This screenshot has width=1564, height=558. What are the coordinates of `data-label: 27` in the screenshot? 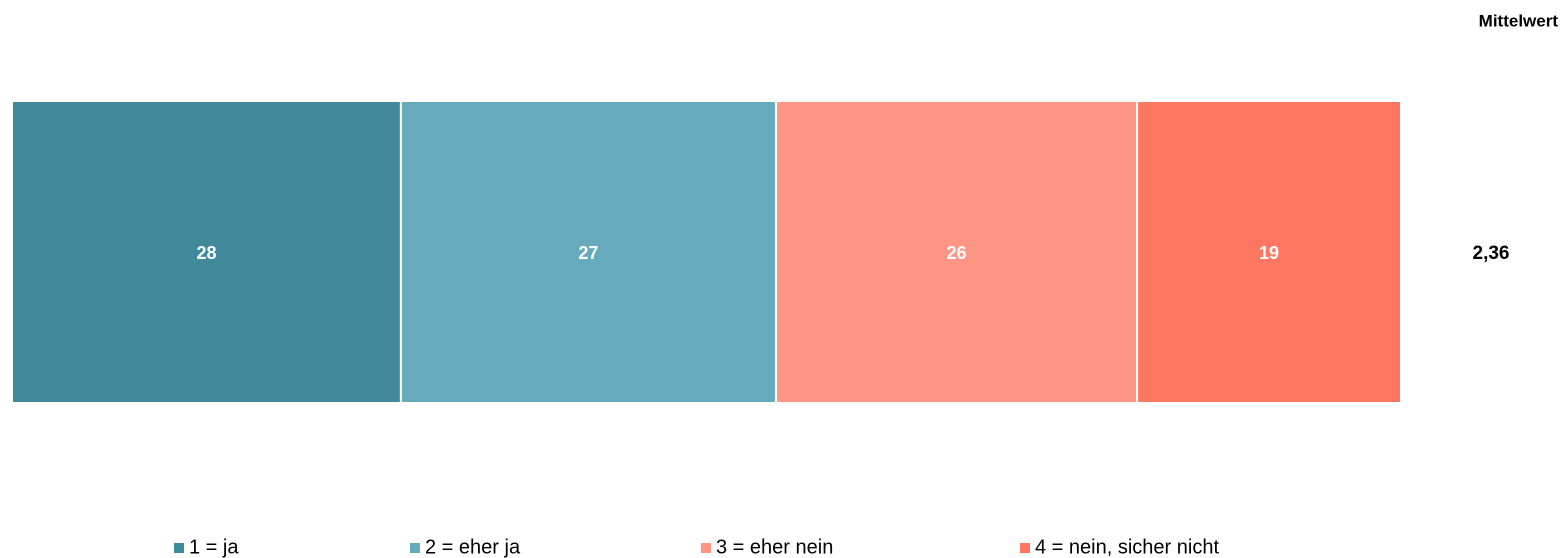 It's located at (588, 253).